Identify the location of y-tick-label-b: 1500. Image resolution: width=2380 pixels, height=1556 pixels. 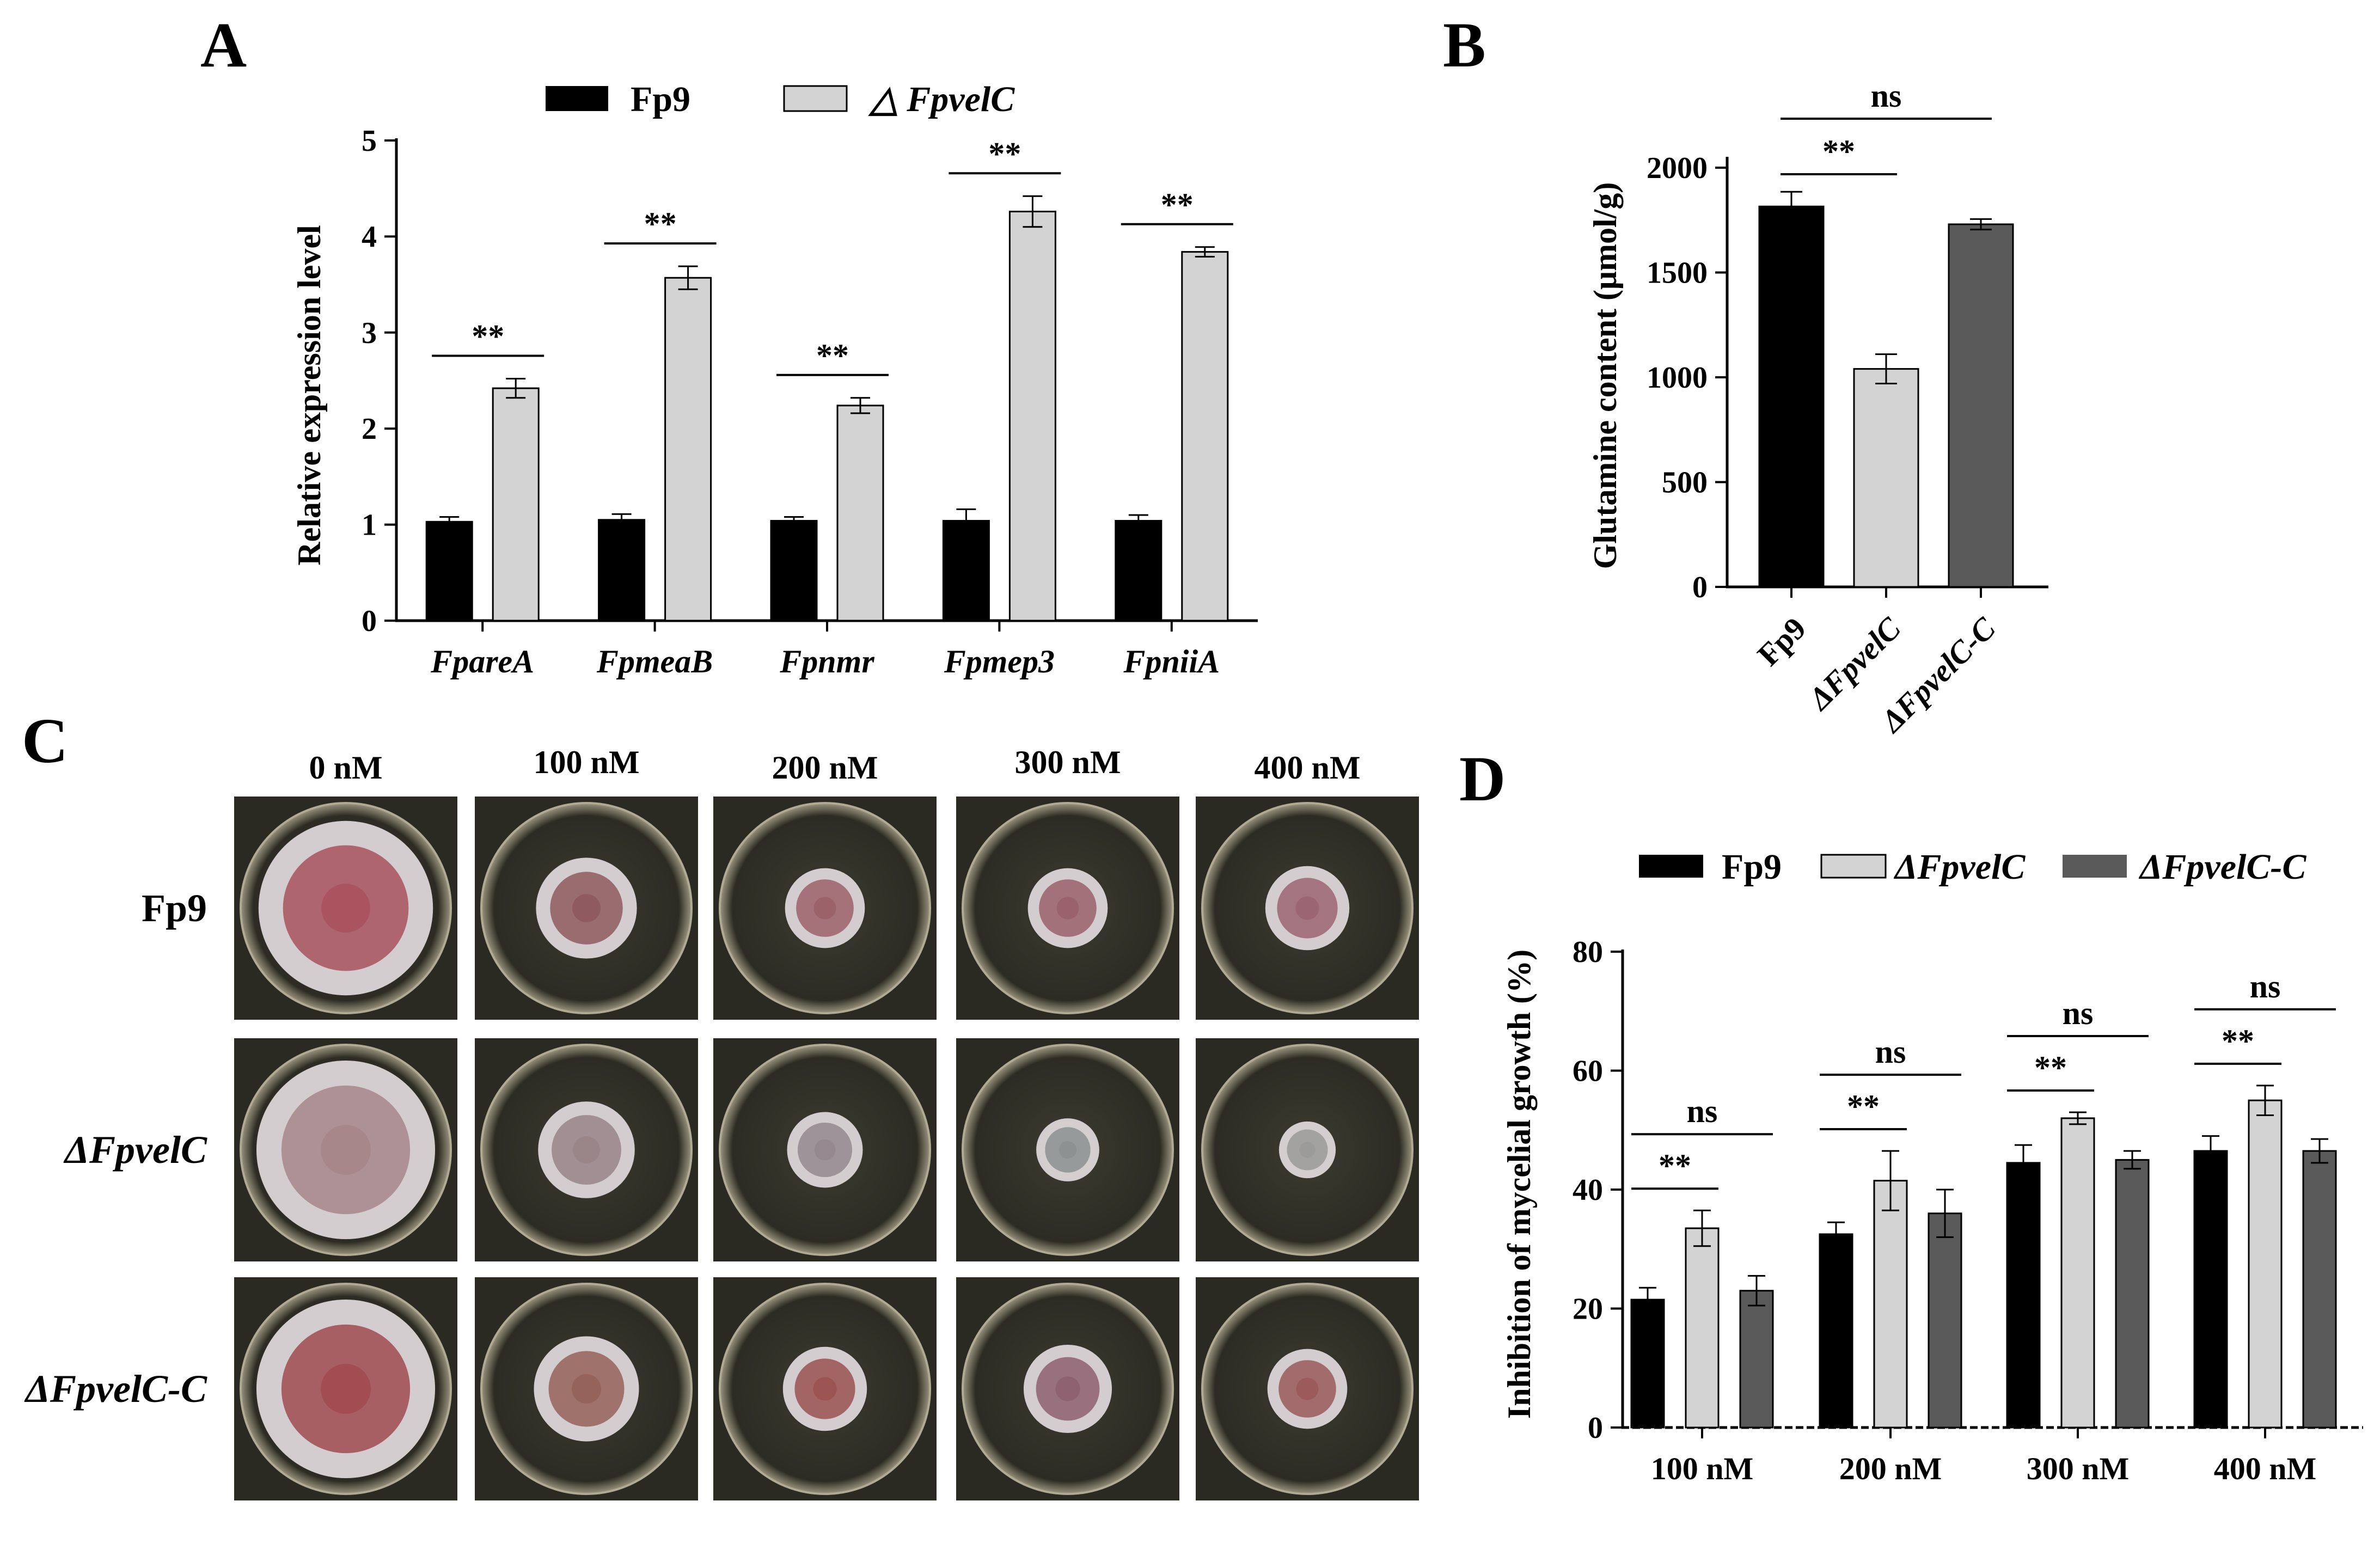
(1677, 273).